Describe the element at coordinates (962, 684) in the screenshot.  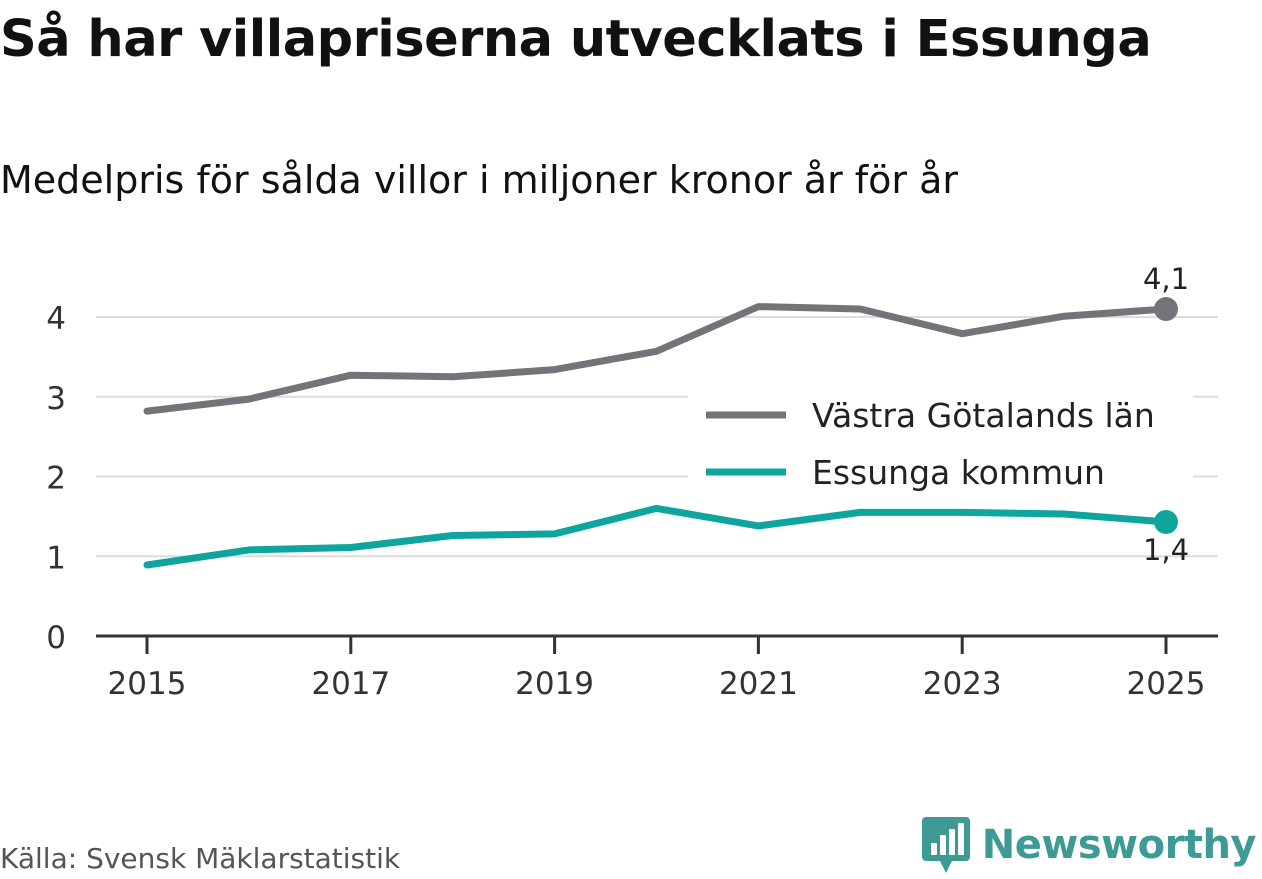
I see `x-tick-label-2023: 2023` at that location.